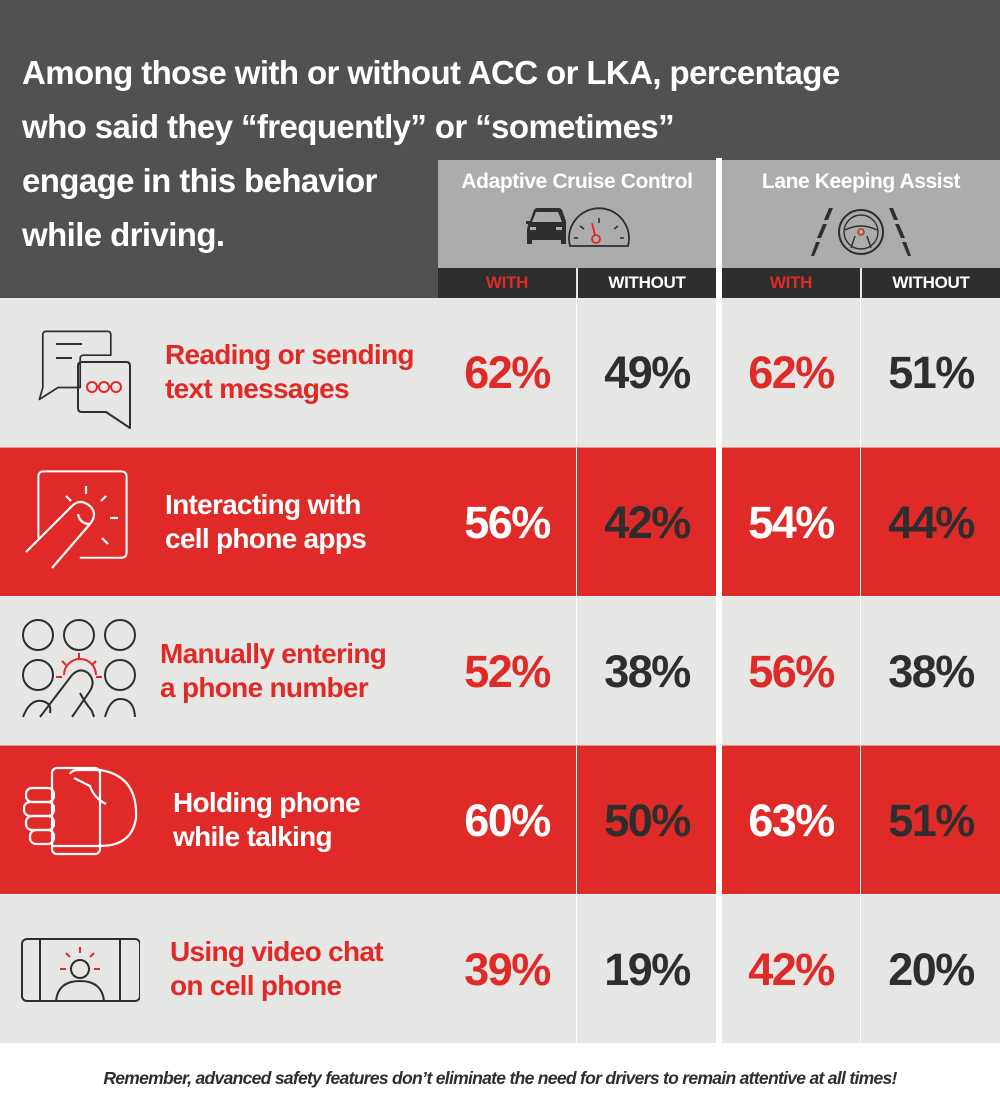  What do you see at coordinates (931, 522) in the screenshot?
I see `value-lka-without: 44%` at bounding box center [931, 522].